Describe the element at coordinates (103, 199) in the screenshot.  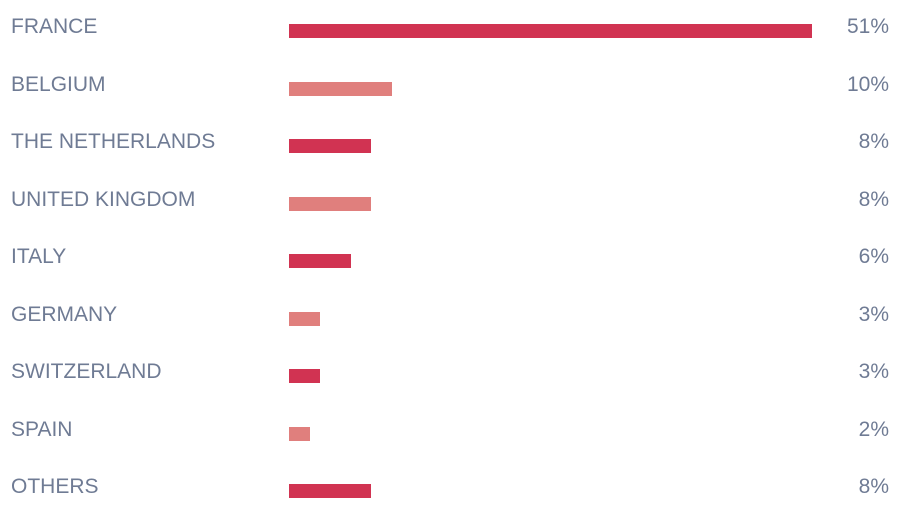
I see `category-label: UNITED KINGDOM` at that location.